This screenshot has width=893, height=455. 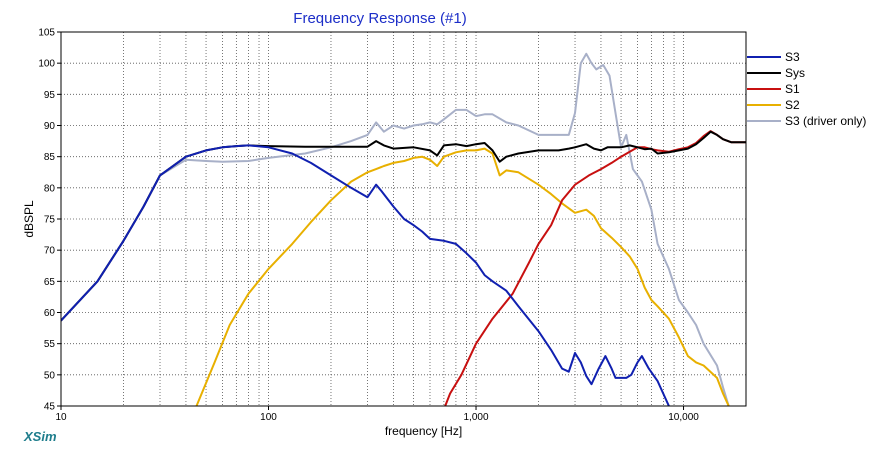 I want to click on legend-label: S1, so click(x=792, y=89).